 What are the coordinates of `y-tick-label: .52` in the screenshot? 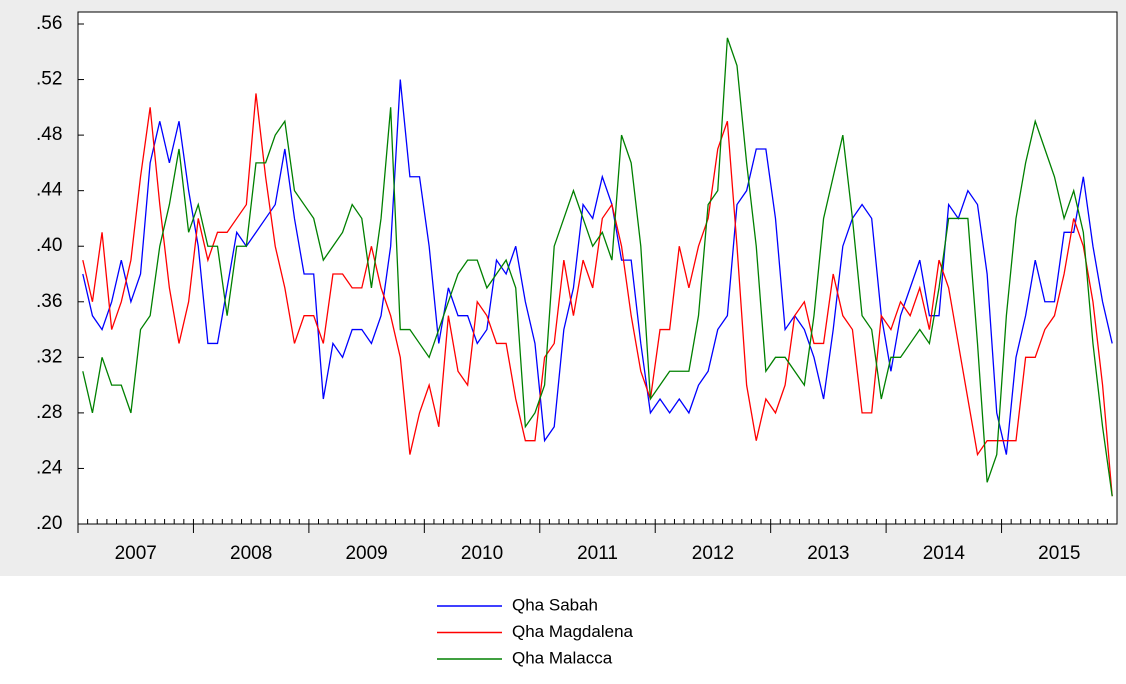 It's located at (49, 79).